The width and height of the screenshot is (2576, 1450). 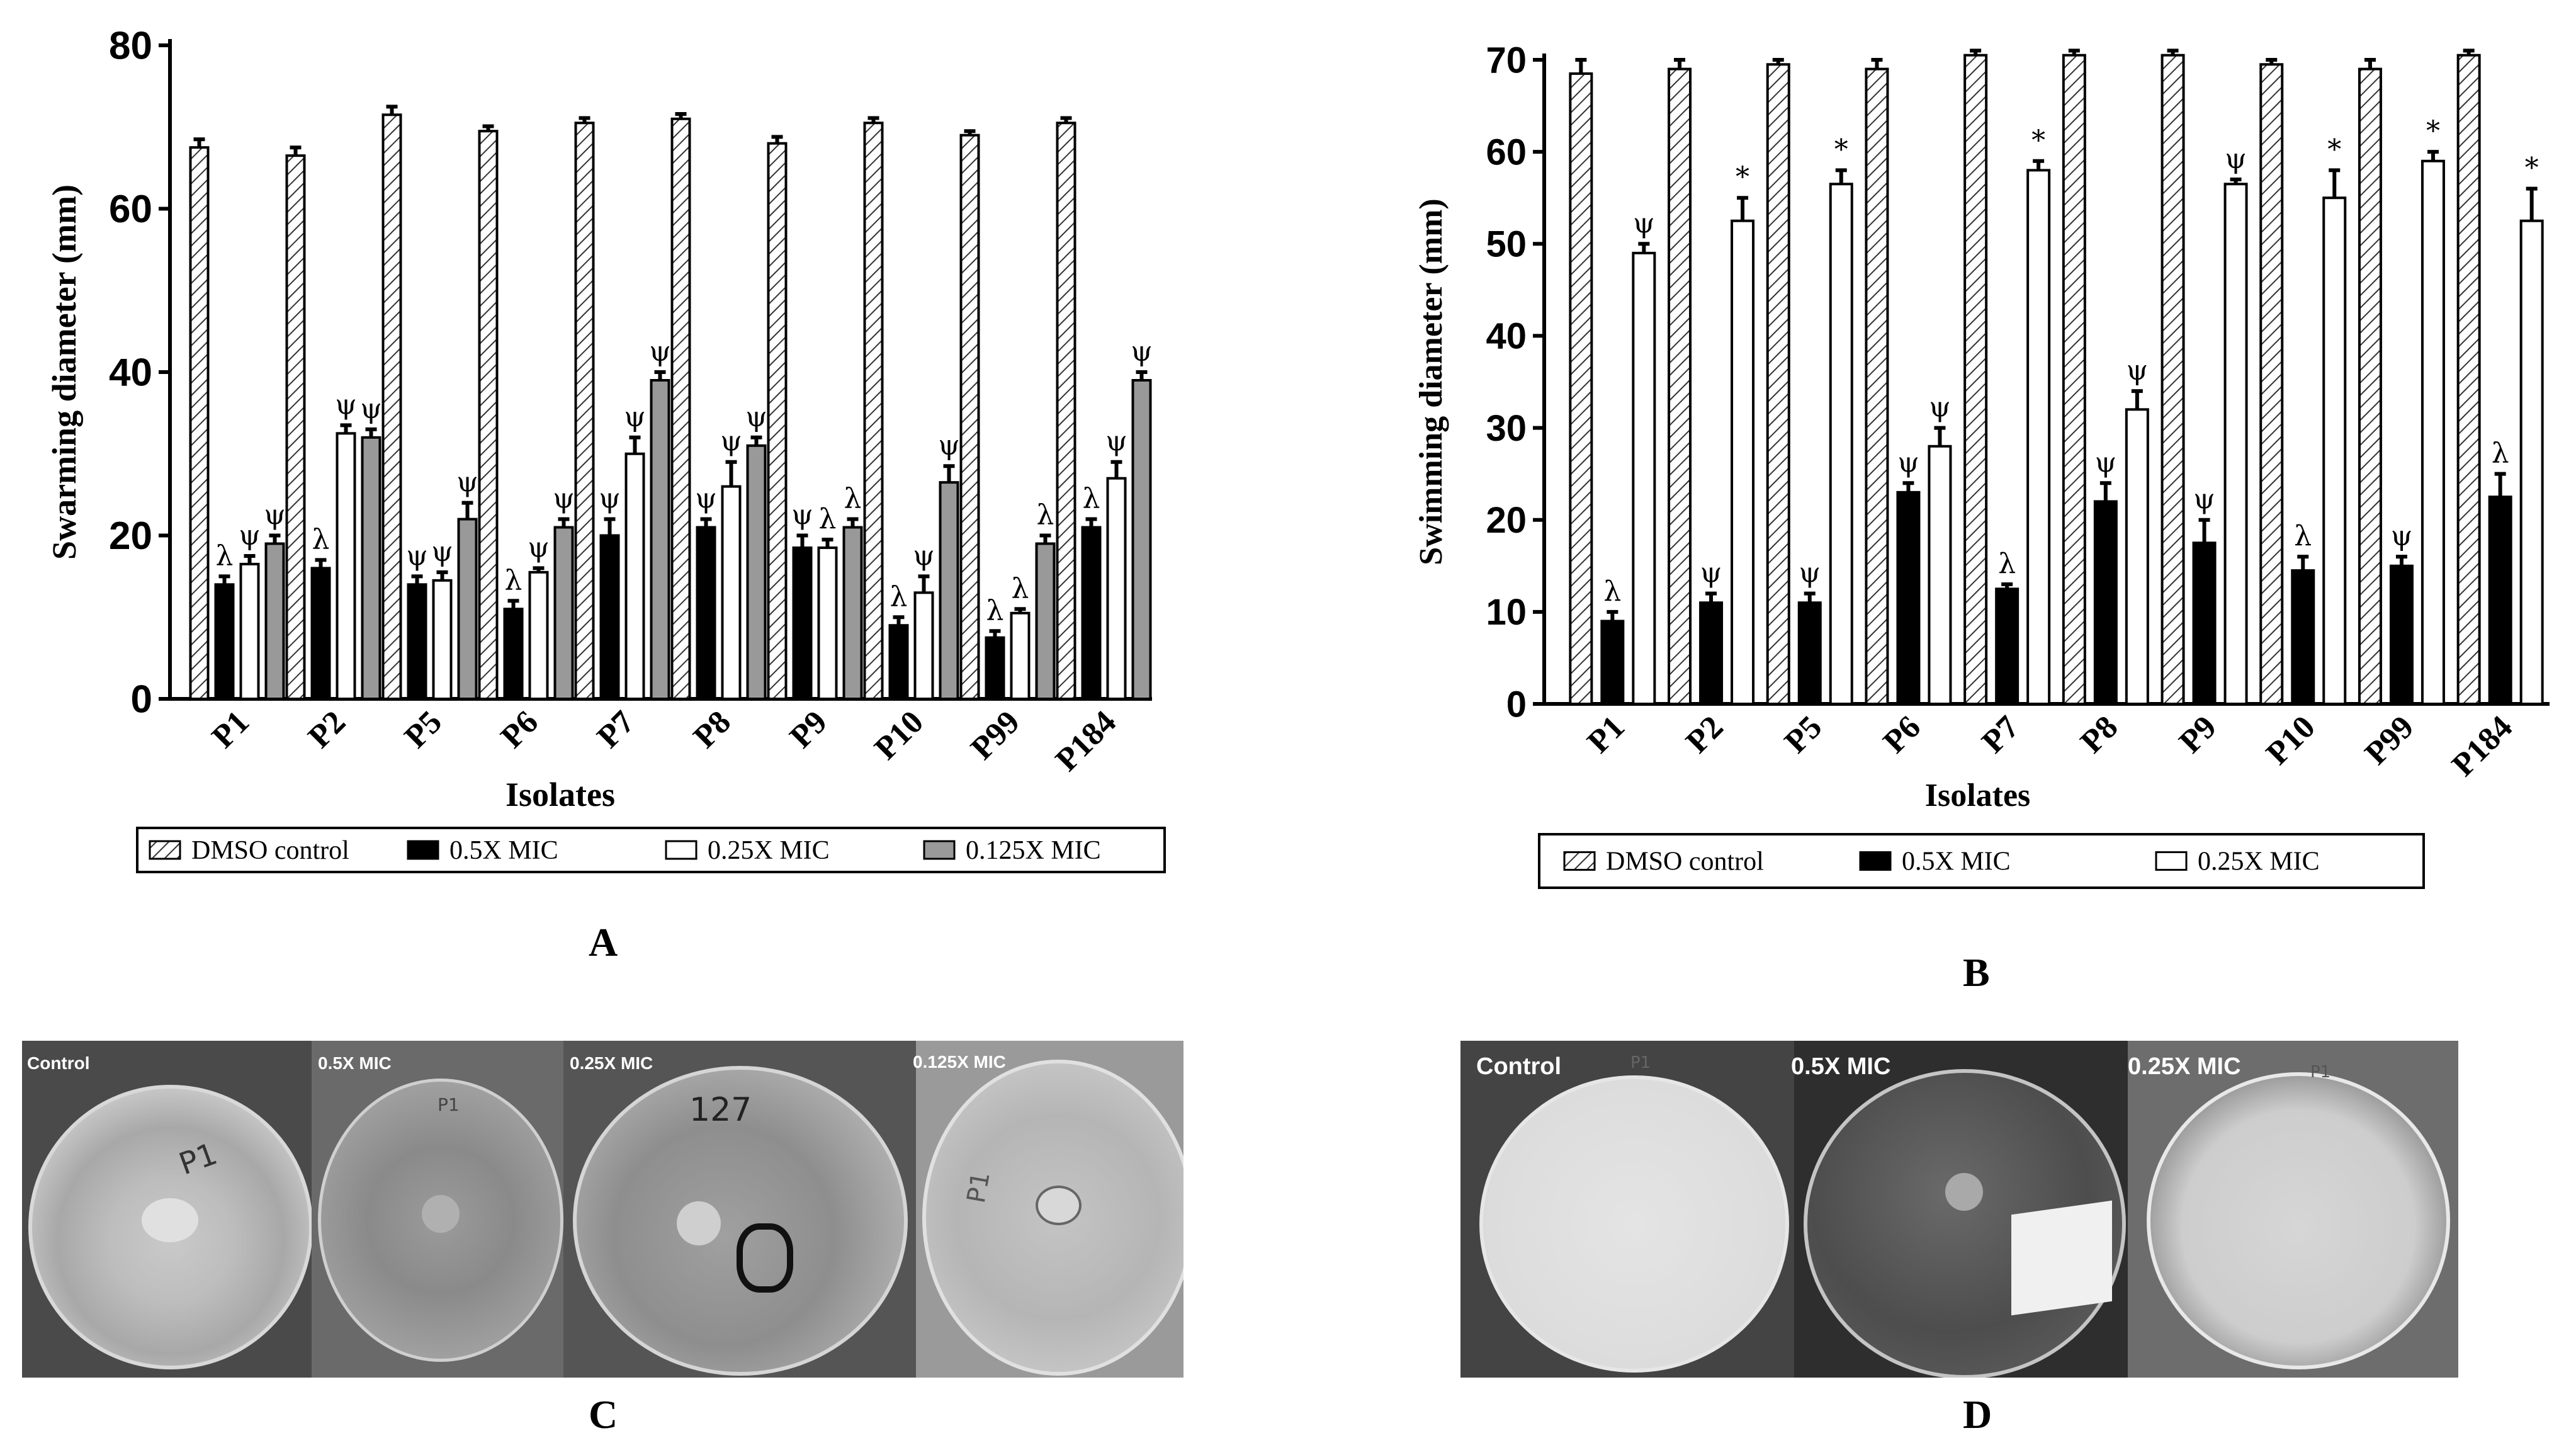 I want to click on panel-label-b: B, so click(x=1976, y=972).